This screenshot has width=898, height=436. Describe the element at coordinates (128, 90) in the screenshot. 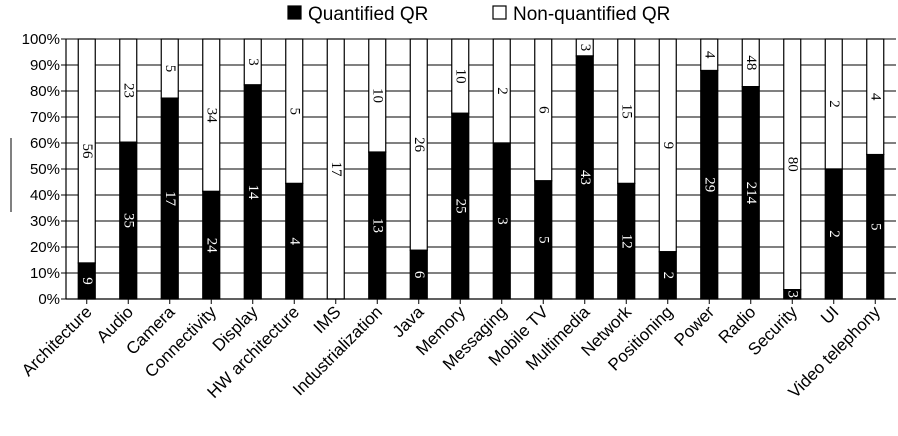

I see `data-label-non-quantified-2: 23` at that location.